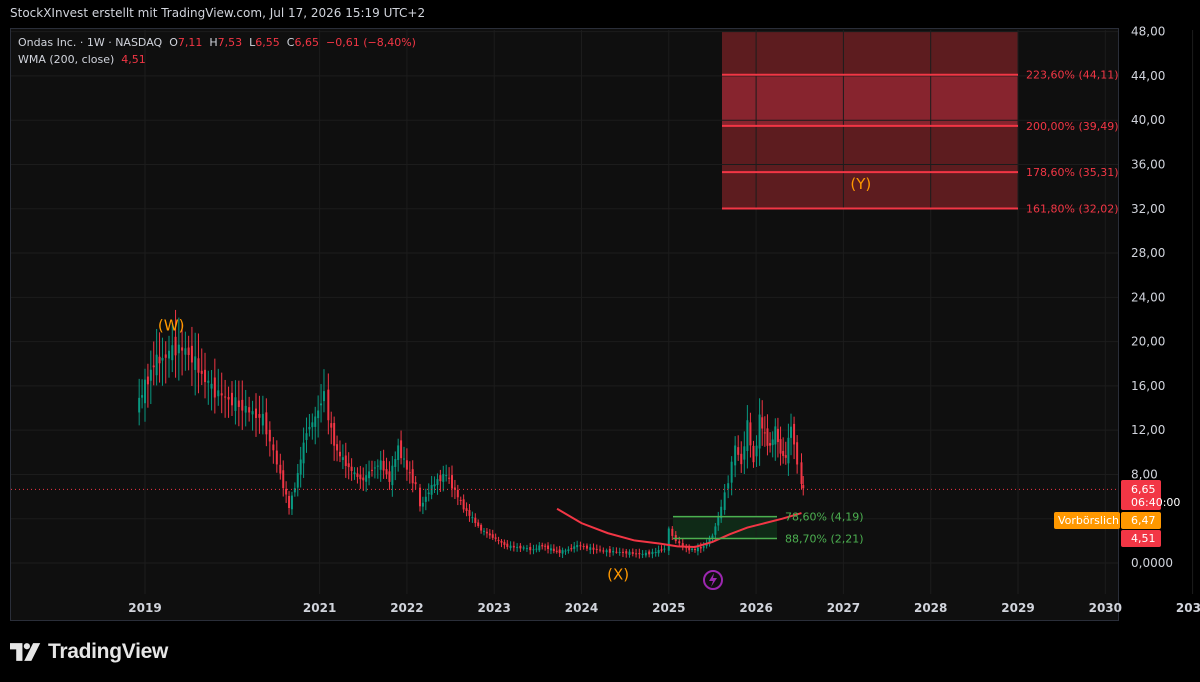 The width and height of the screenshot is (1200, 682). Describe the element at coordinates (713, 580) in the screenshot. I see `event-flash-icon` at that location.